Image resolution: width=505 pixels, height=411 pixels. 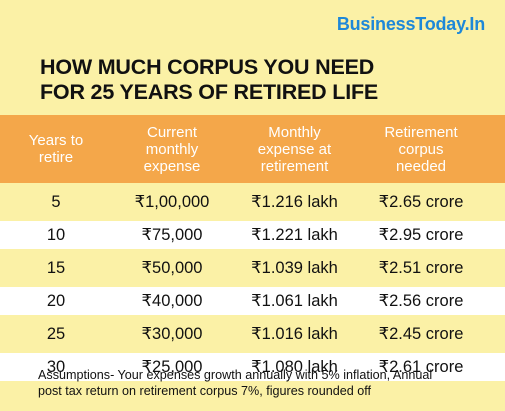 I want to click on cell-corpus-needed: ₹2.95 crore, so click(x=421, y=235).